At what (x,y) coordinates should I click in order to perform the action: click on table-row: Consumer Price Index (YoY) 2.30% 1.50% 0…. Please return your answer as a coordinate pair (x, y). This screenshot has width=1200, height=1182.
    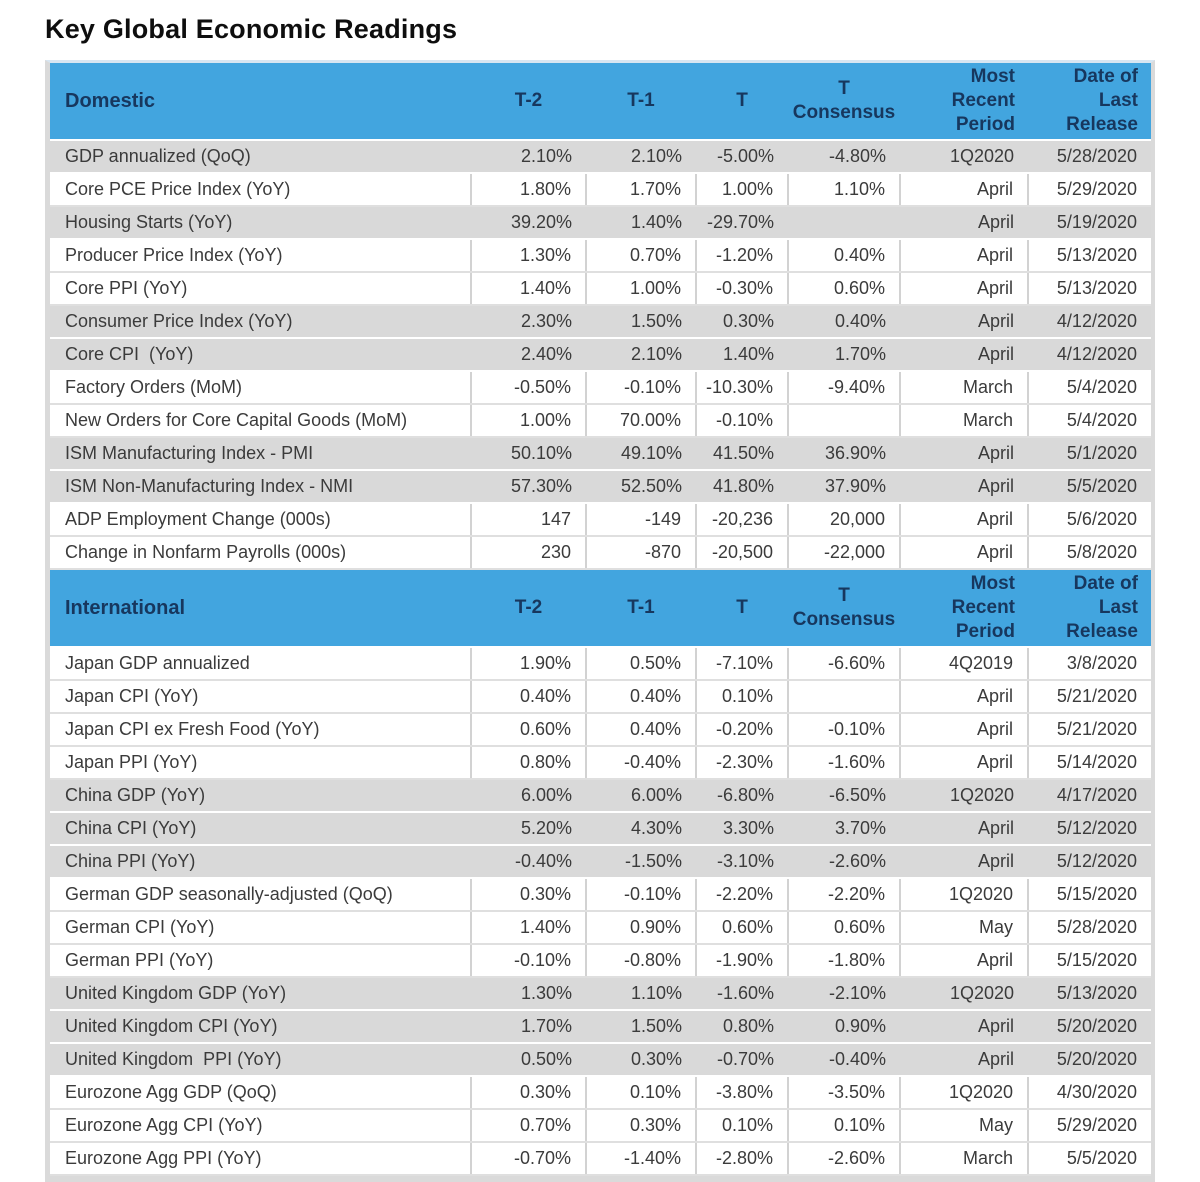
    Looking at the image, I should click on (600, 322).